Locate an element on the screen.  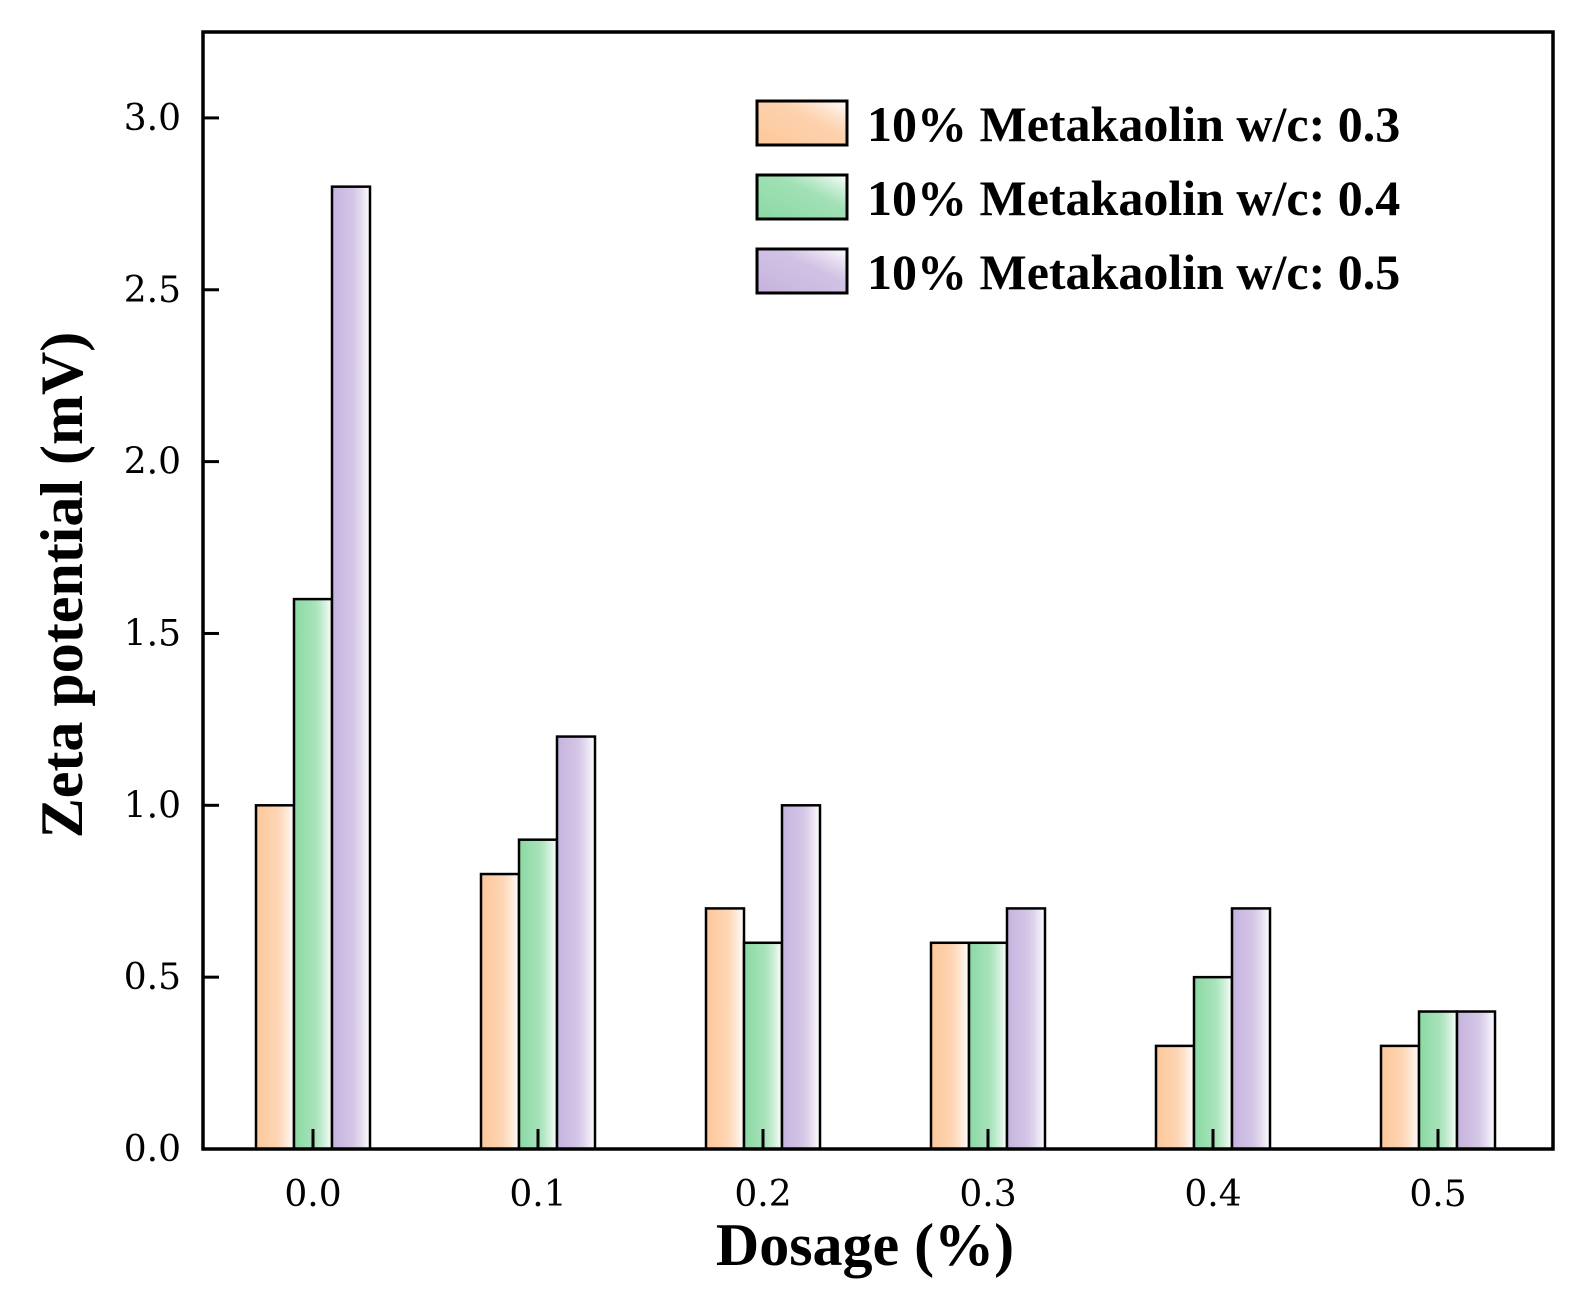
bar-0.1-series-3 is located at coordinates (576, 943).